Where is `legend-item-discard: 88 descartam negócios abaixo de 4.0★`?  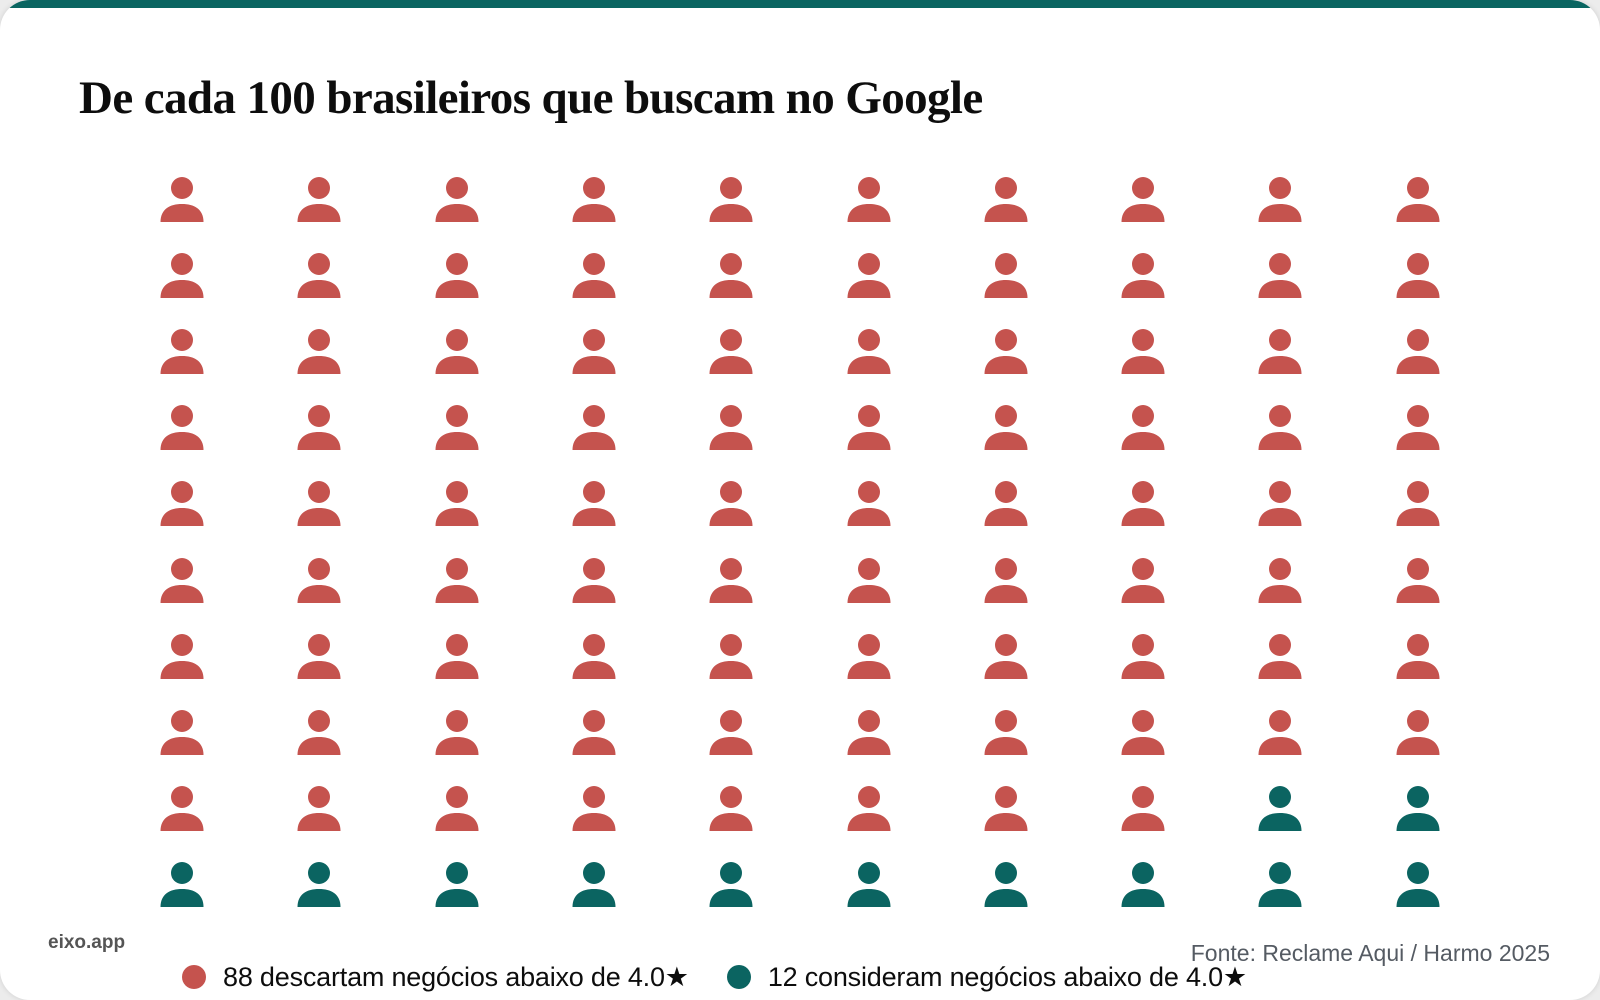
legend-item-discard: 88 descartam negócios abaixo de 4.0★ is located at coordinates (435, 977).